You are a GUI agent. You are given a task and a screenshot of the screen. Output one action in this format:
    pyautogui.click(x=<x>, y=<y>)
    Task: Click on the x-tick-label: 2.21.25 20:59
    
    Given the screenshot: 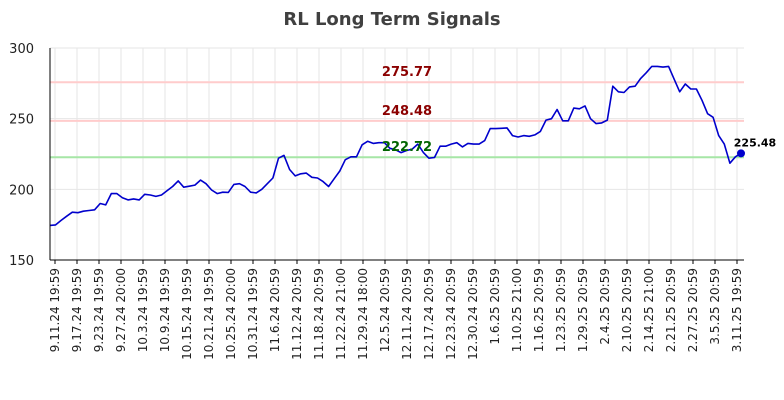 What is the action you would take?
    pyautogui.click(x=671, y=310)
    